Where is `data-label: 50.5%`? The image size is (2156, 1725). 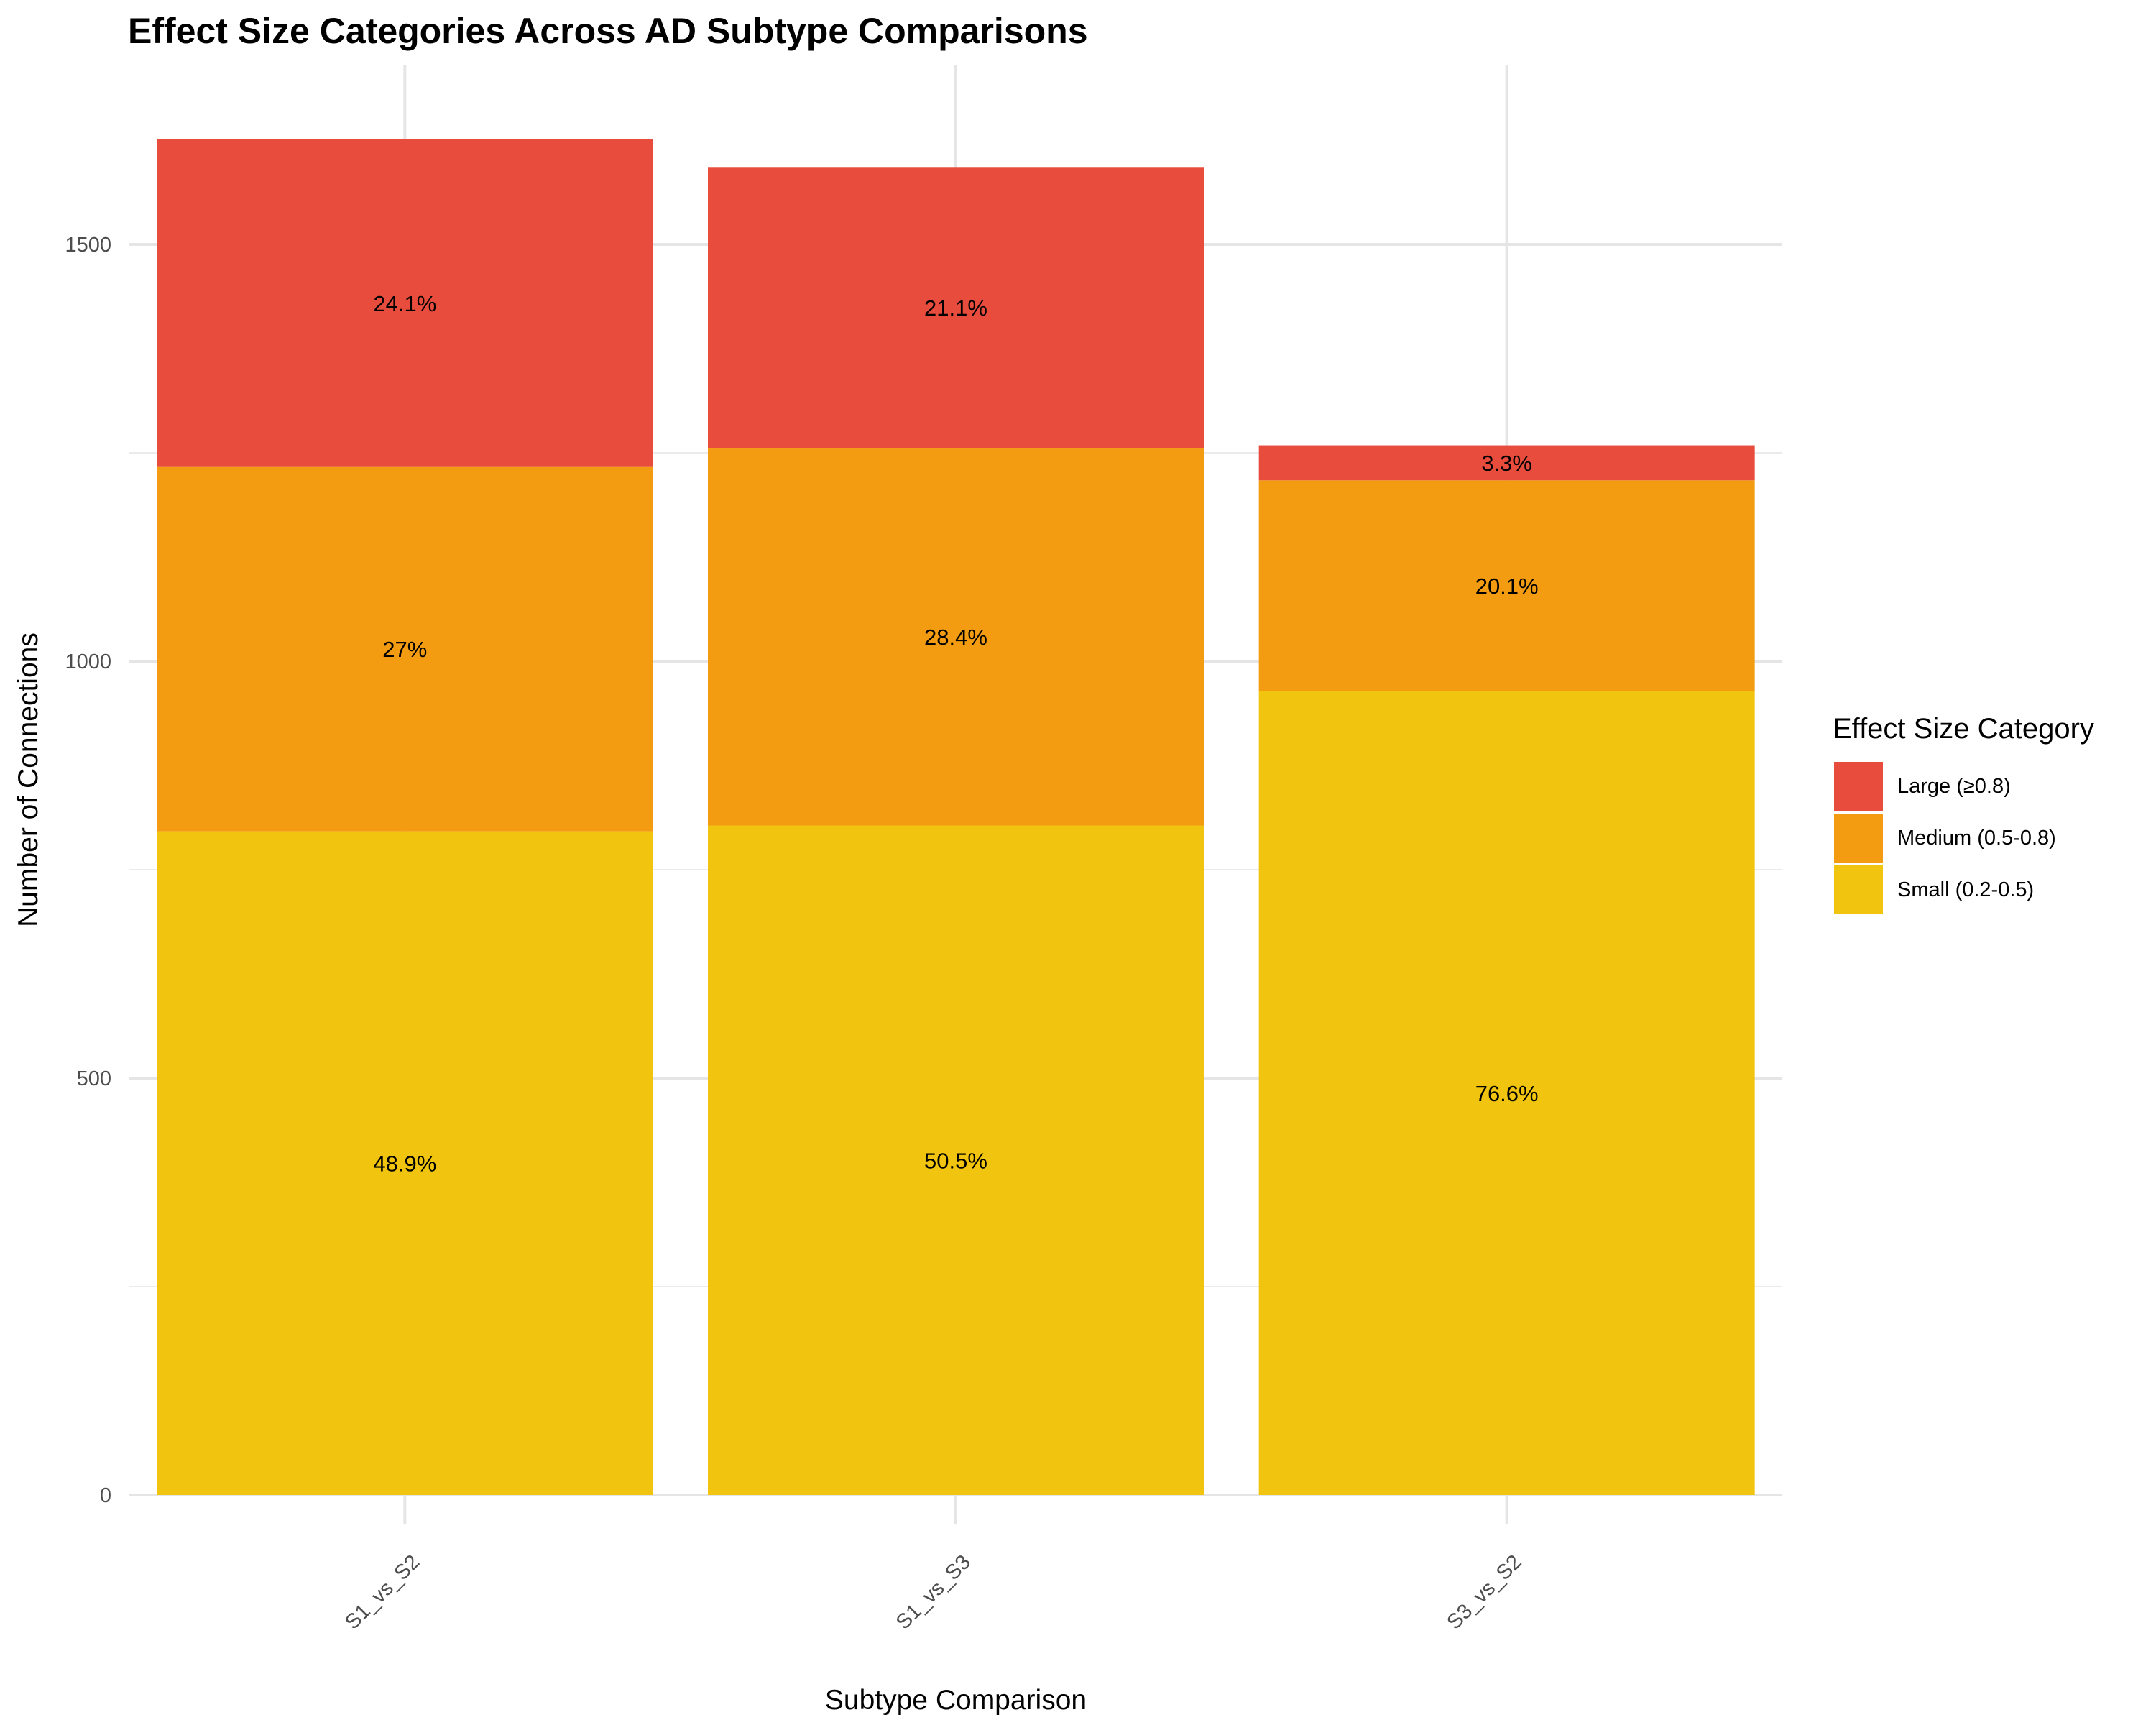 data-label: 50.5% is located at coordinates (955, 1160).